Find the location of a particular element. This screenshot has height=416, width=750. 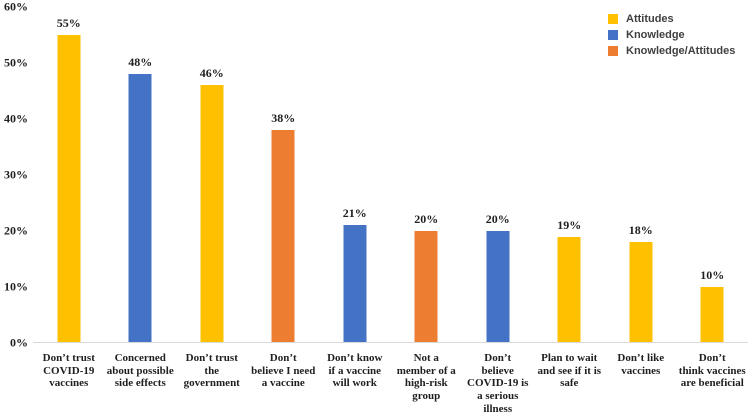

bar-group: 46% Don’t trust the government is located at coordinates (212, 198).